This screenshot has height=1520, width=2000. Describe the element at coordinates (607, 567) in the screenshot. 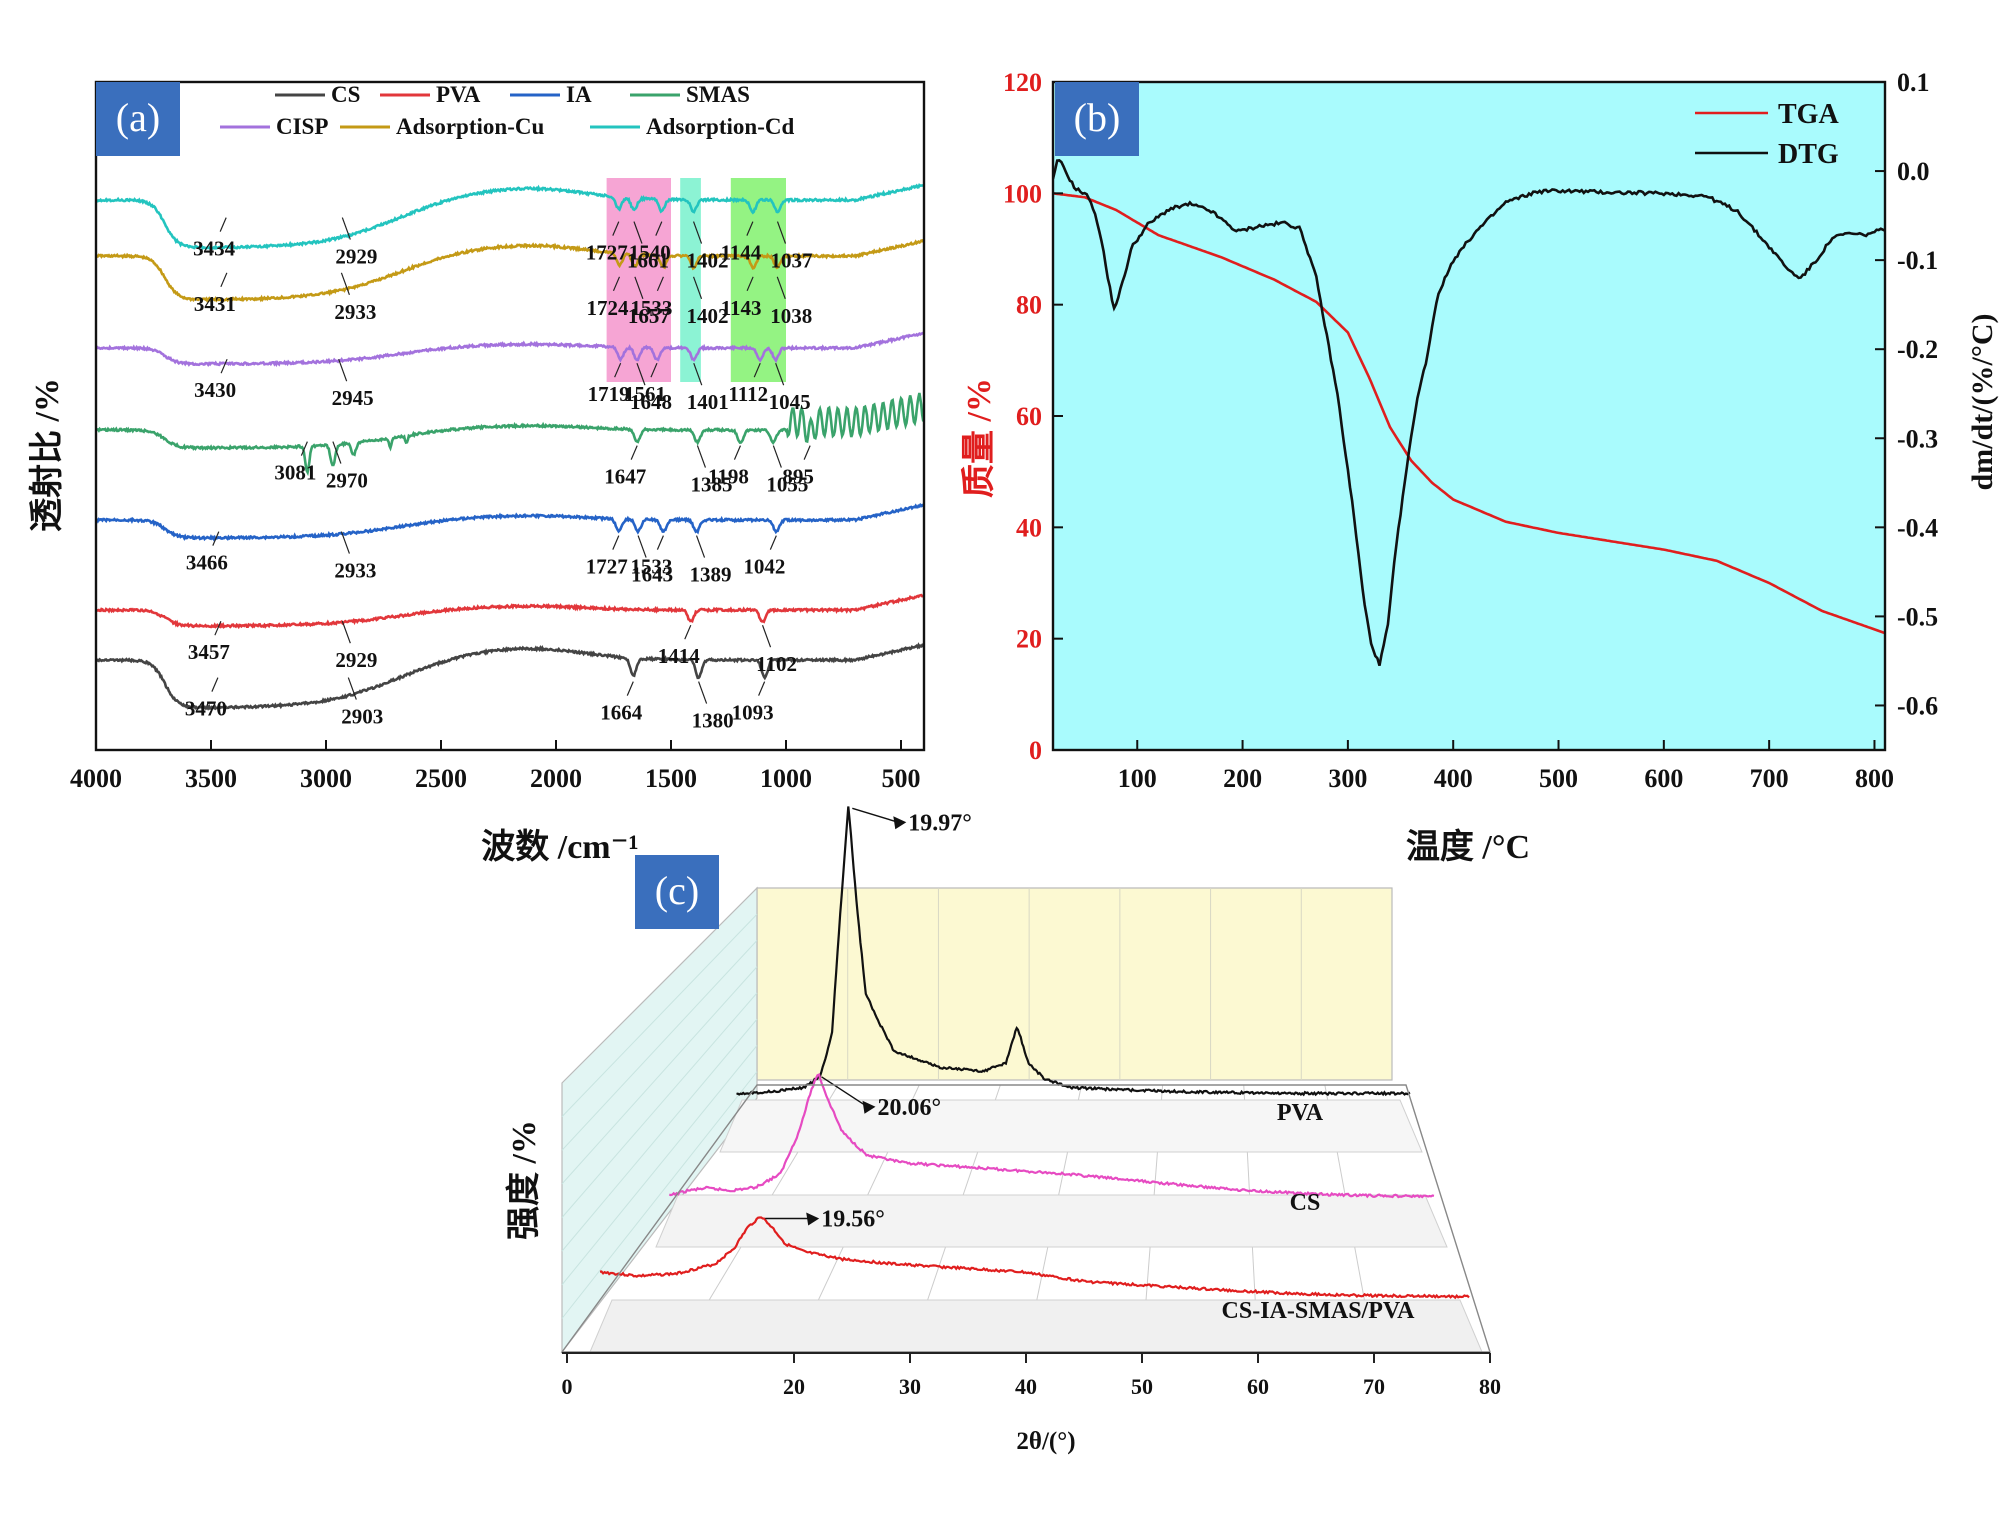

I see `peak-label: 1727` at that location.